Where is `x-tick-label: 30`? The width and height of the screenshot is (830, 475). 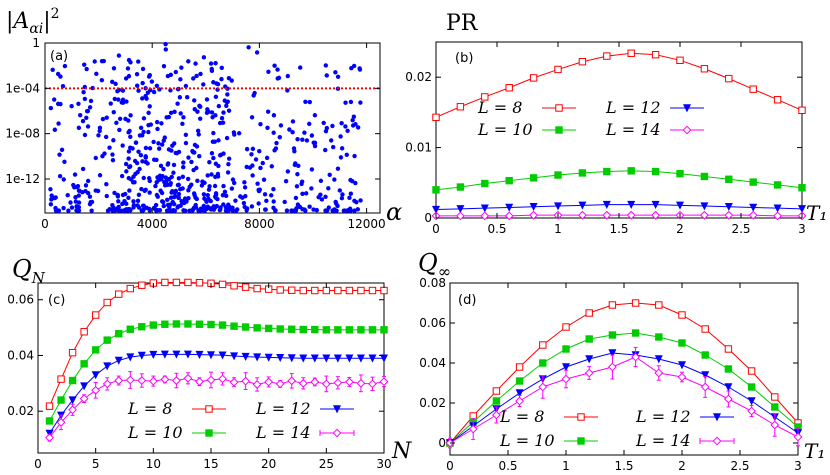 x-tick-label: 30 is located at coordinates (383, 464).